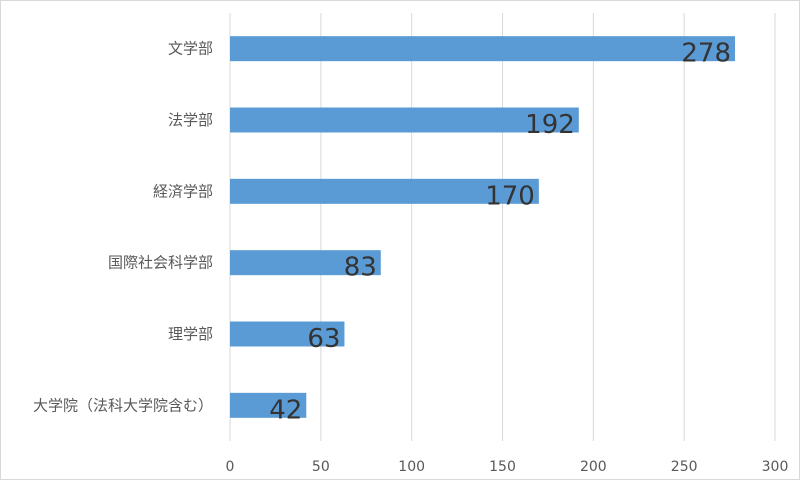 This screenshot has height=481, width=800. I want to click on data-label: 63, so click(323, 339).